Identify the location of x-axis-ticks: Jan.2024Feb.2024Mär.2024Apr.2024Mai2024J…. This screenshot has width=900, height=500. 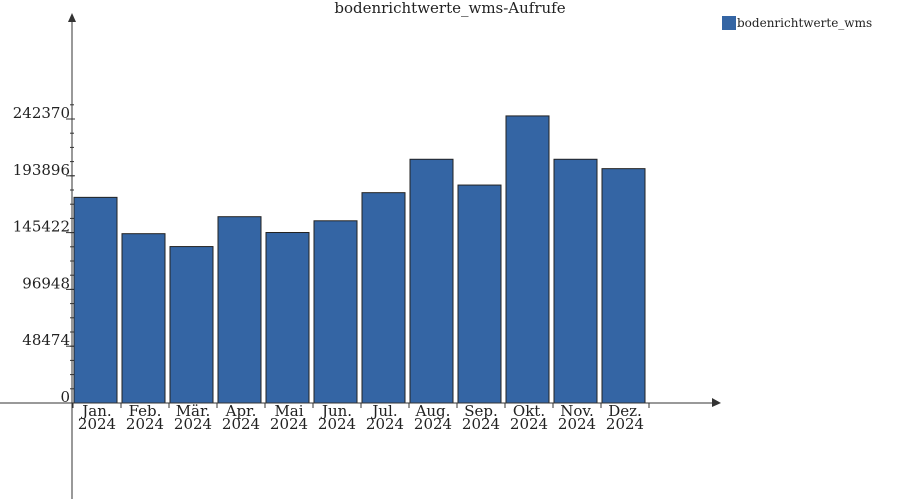
(361, 417).